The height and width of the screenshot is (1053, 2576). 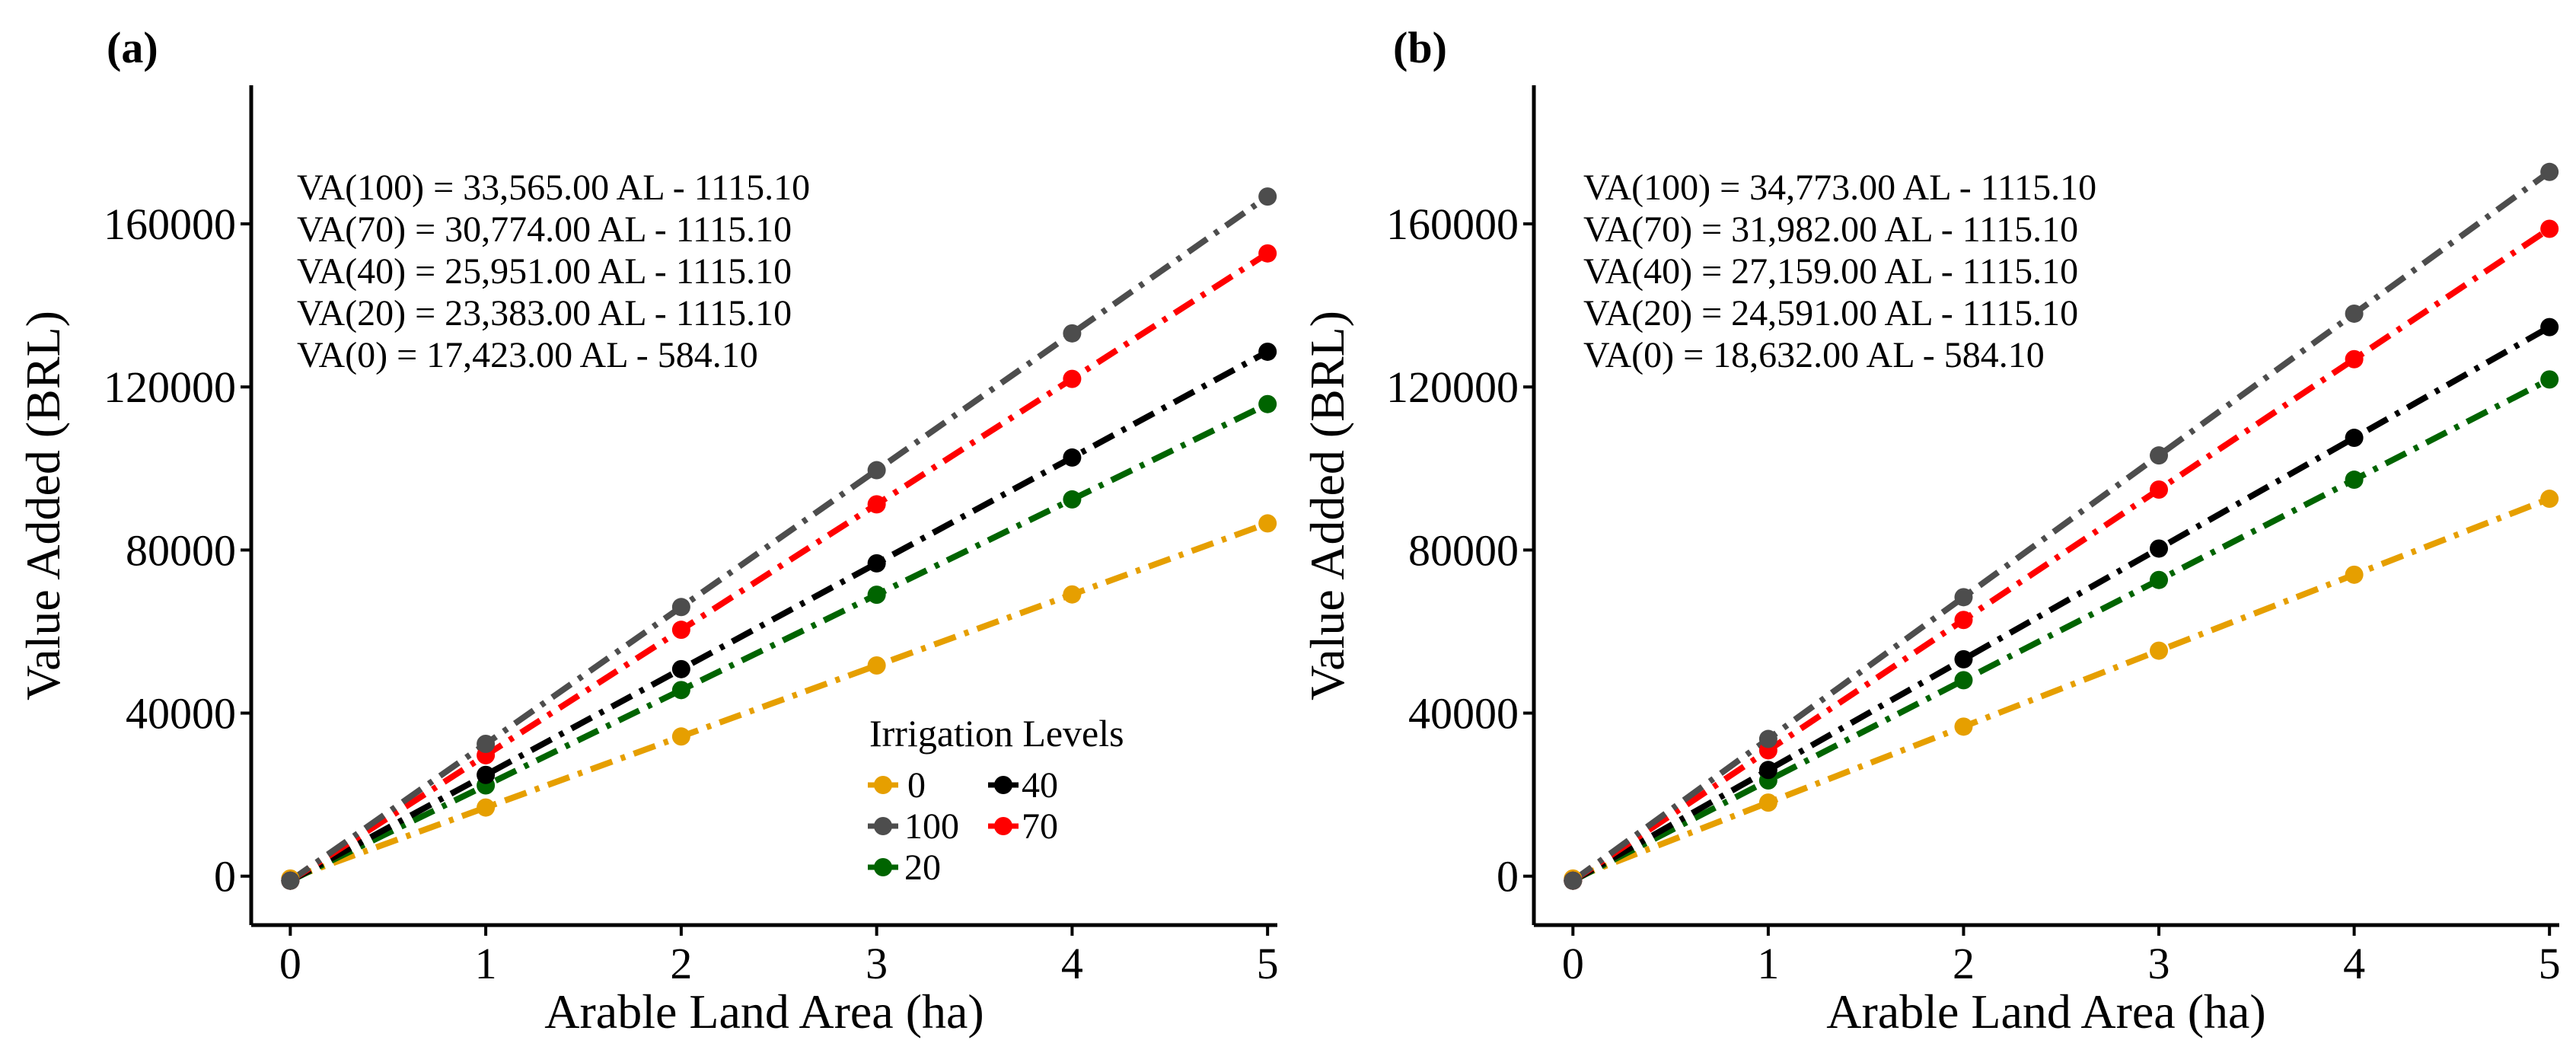 I want to click on x-tick-label: 5, so click(x=2550, y=963).